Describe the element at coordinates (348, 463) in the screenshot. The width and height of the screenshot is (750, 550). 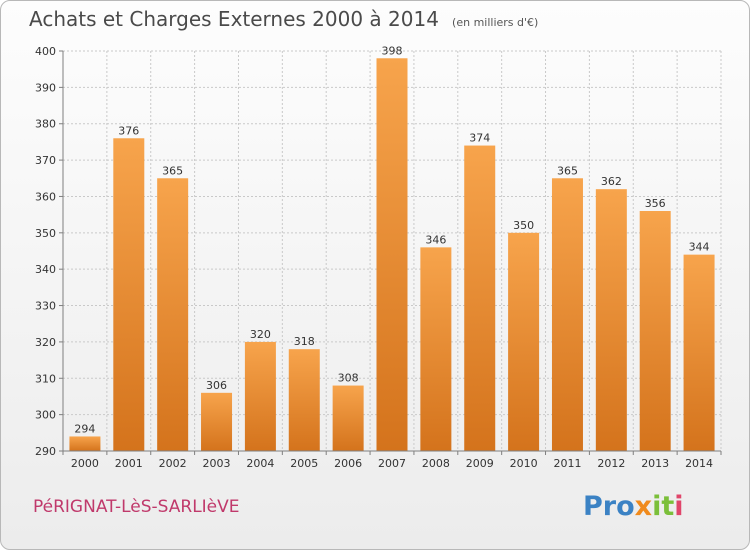
I see `x-tick-label: 2006` at that location.